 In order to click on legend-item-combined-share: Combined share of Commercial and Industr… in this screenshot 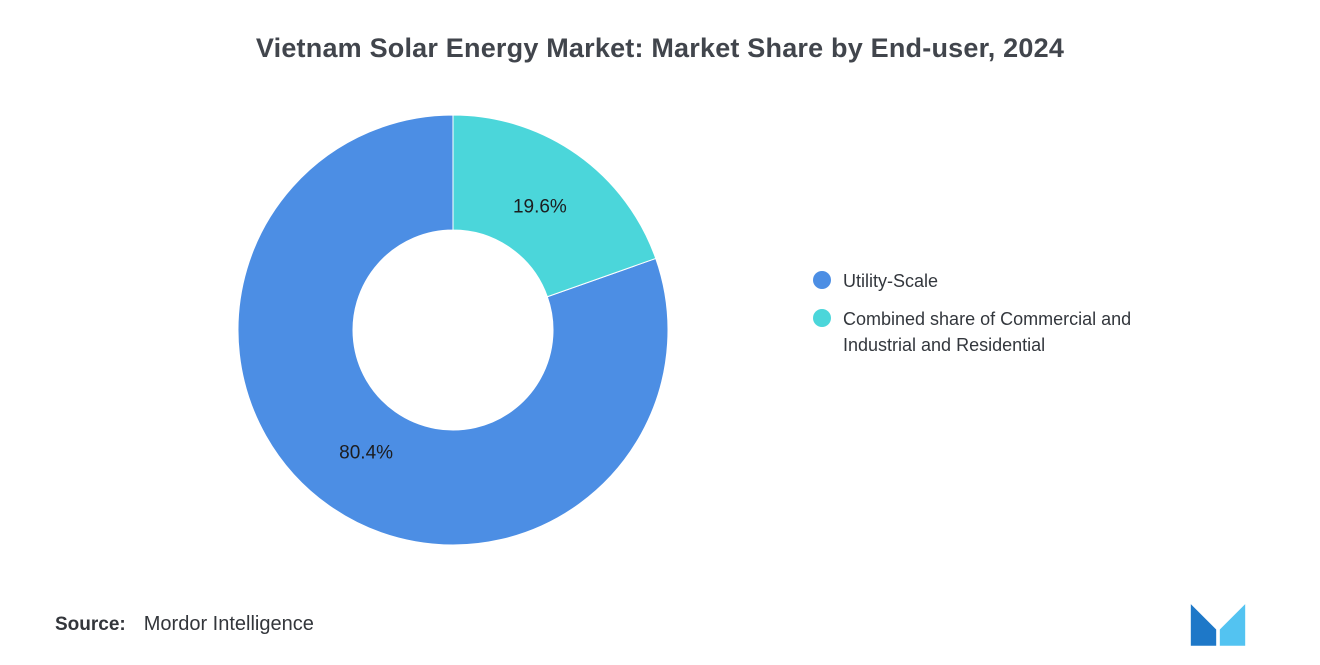, I will do `click(993, 332)`.